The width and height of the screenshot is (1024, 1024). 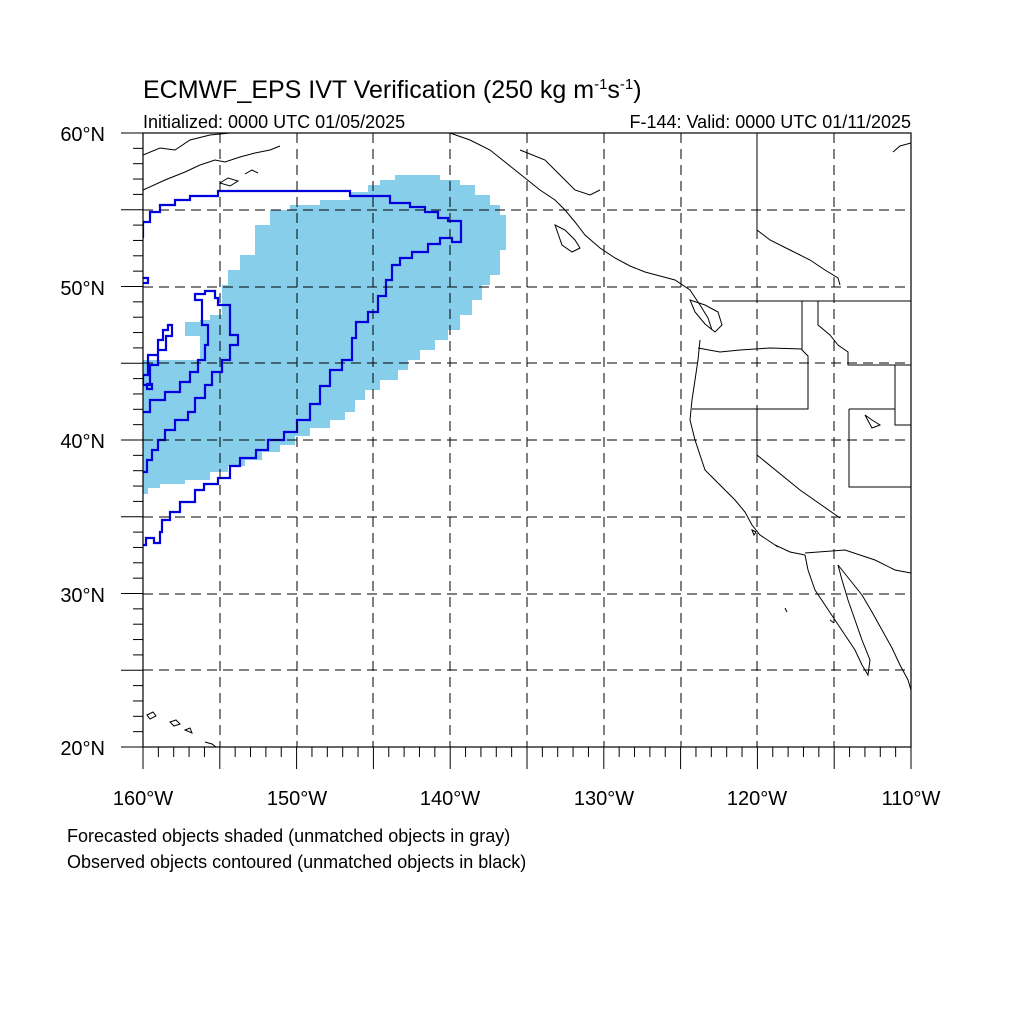 I want to click on mexico-us-border, so click(x=857, y=561).